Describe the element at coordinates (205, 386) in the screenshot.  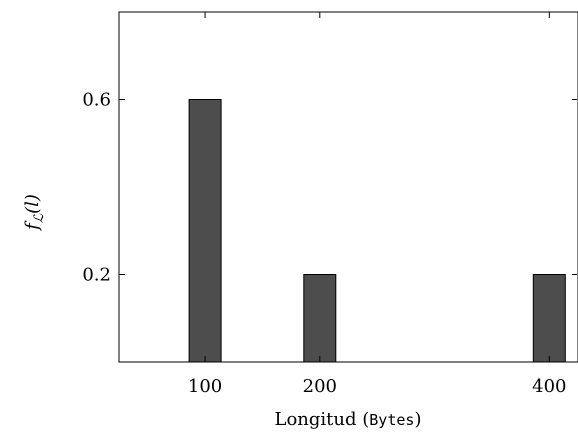
I see `x-tick-label-100: 100` at that location.